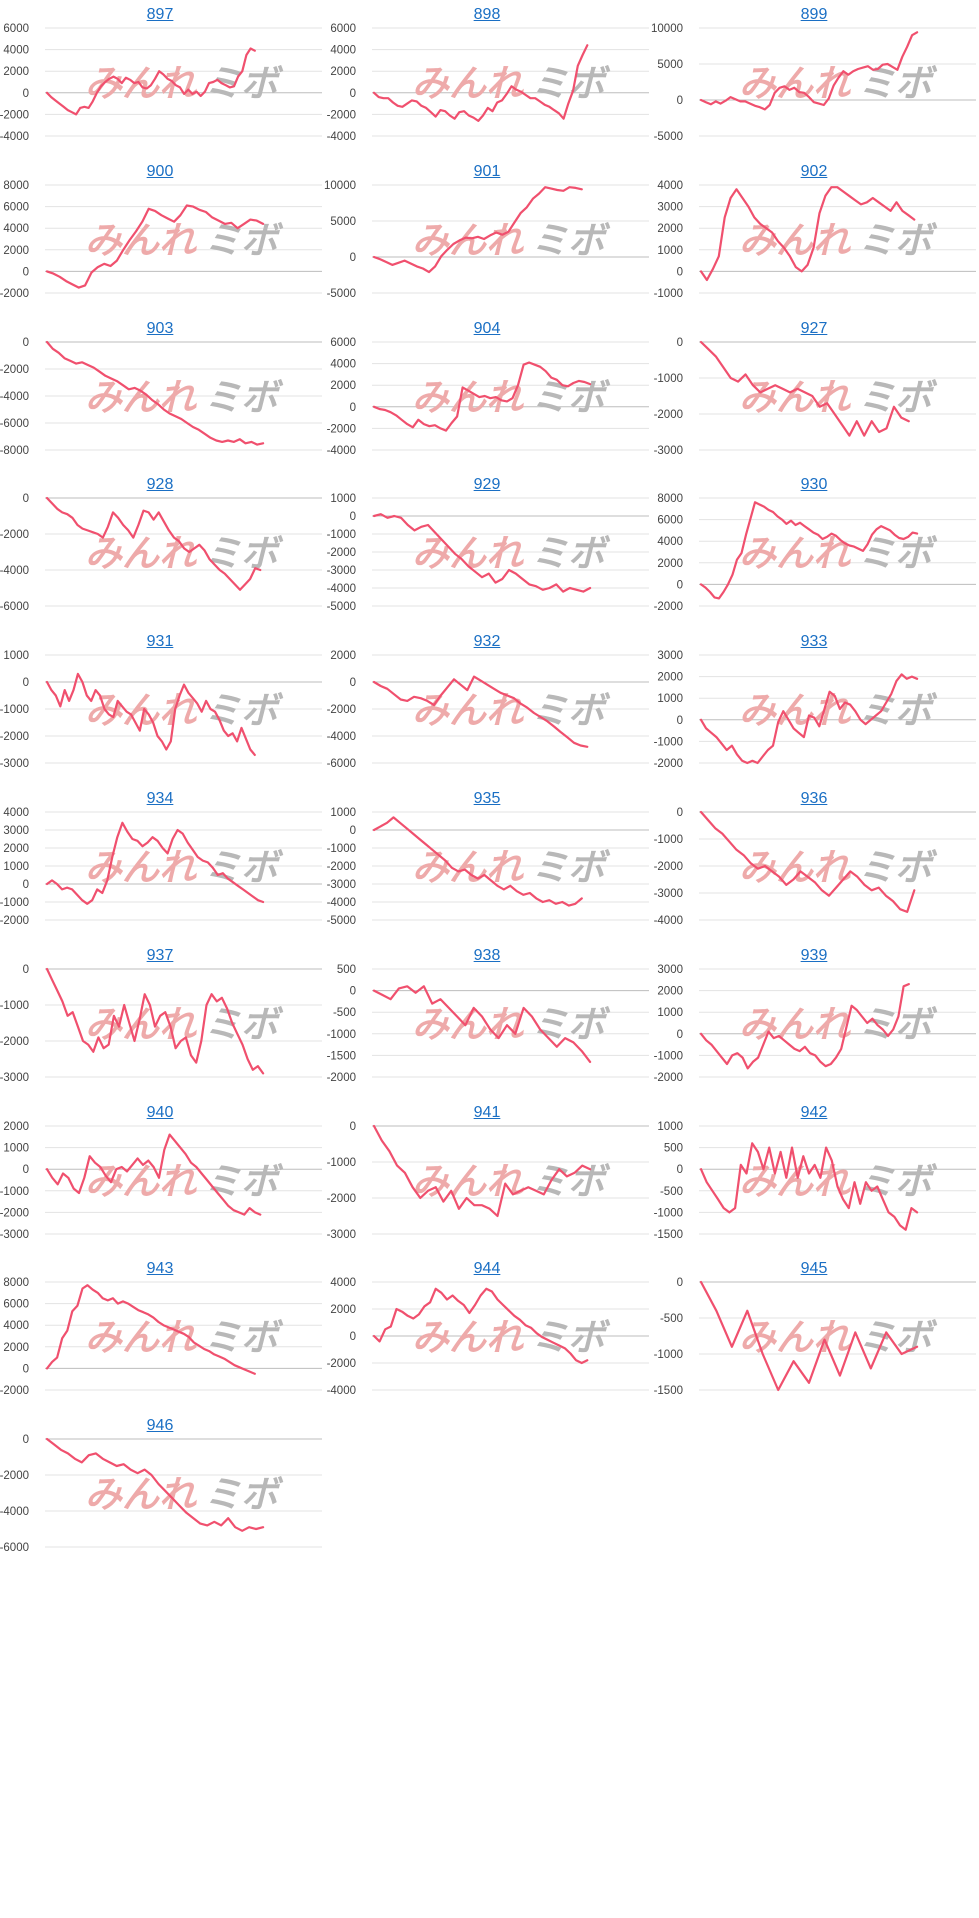  I want to click on y-tick-label: 5000, so click(670, 65).